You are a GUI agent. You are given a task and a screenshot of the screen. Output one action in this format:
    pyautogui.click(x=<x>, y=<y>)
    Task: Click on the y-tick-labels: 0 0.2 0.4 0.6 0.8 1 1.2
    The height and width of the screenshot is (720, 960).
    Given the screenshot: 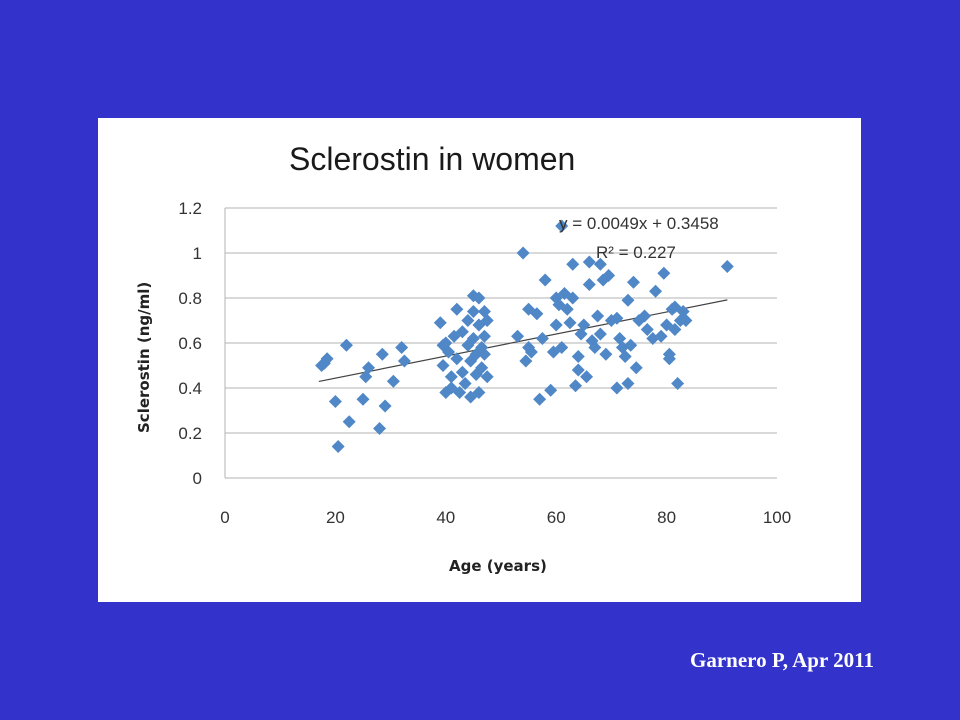 What is the action you would take?
    pyautogui.click(x=190, y=343)
    